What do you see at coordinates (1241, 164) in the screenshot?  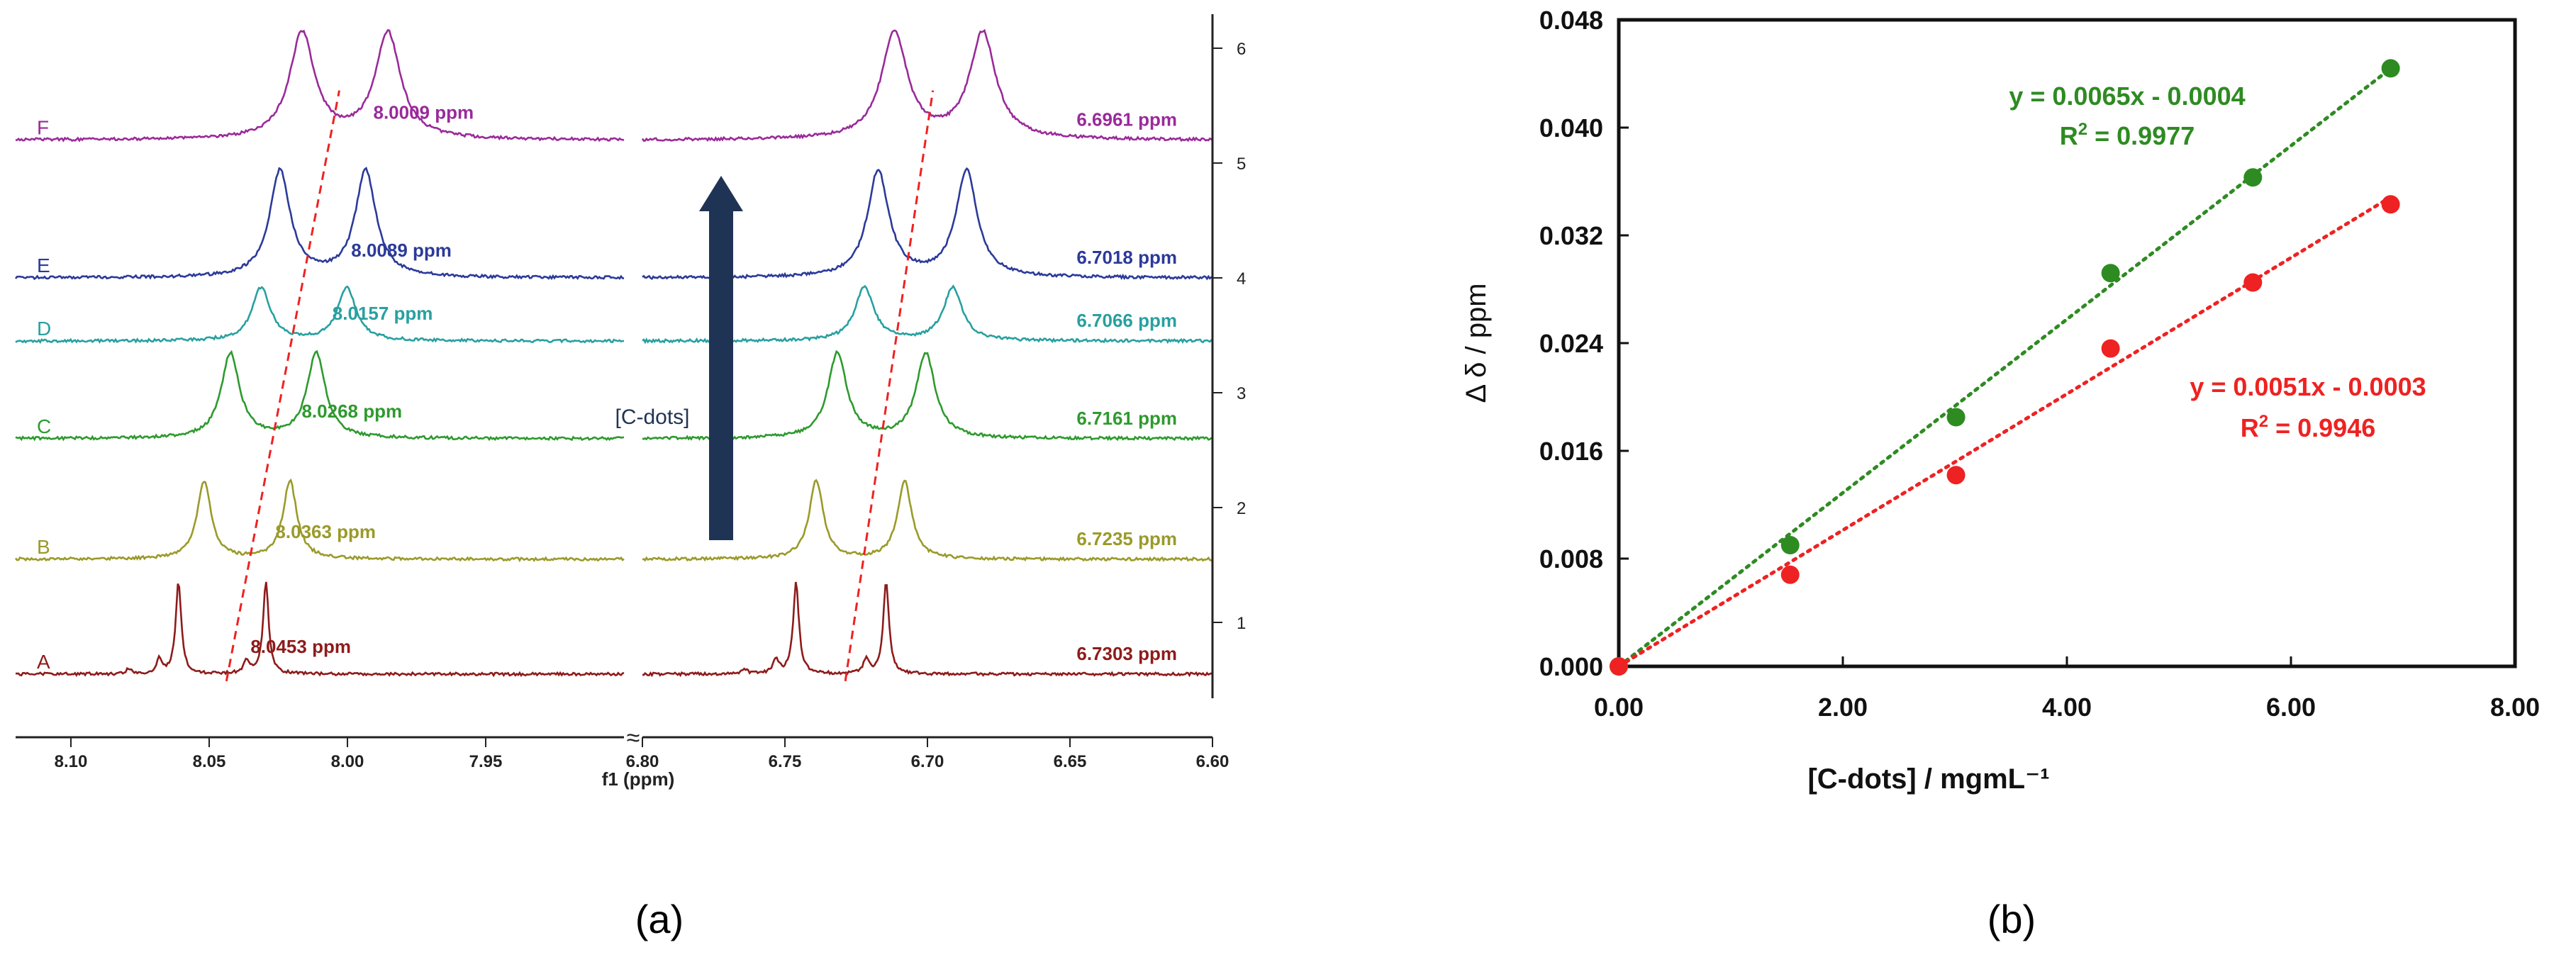 I see `intensity-tick-label: 5` at bounding box center [1241, 164].